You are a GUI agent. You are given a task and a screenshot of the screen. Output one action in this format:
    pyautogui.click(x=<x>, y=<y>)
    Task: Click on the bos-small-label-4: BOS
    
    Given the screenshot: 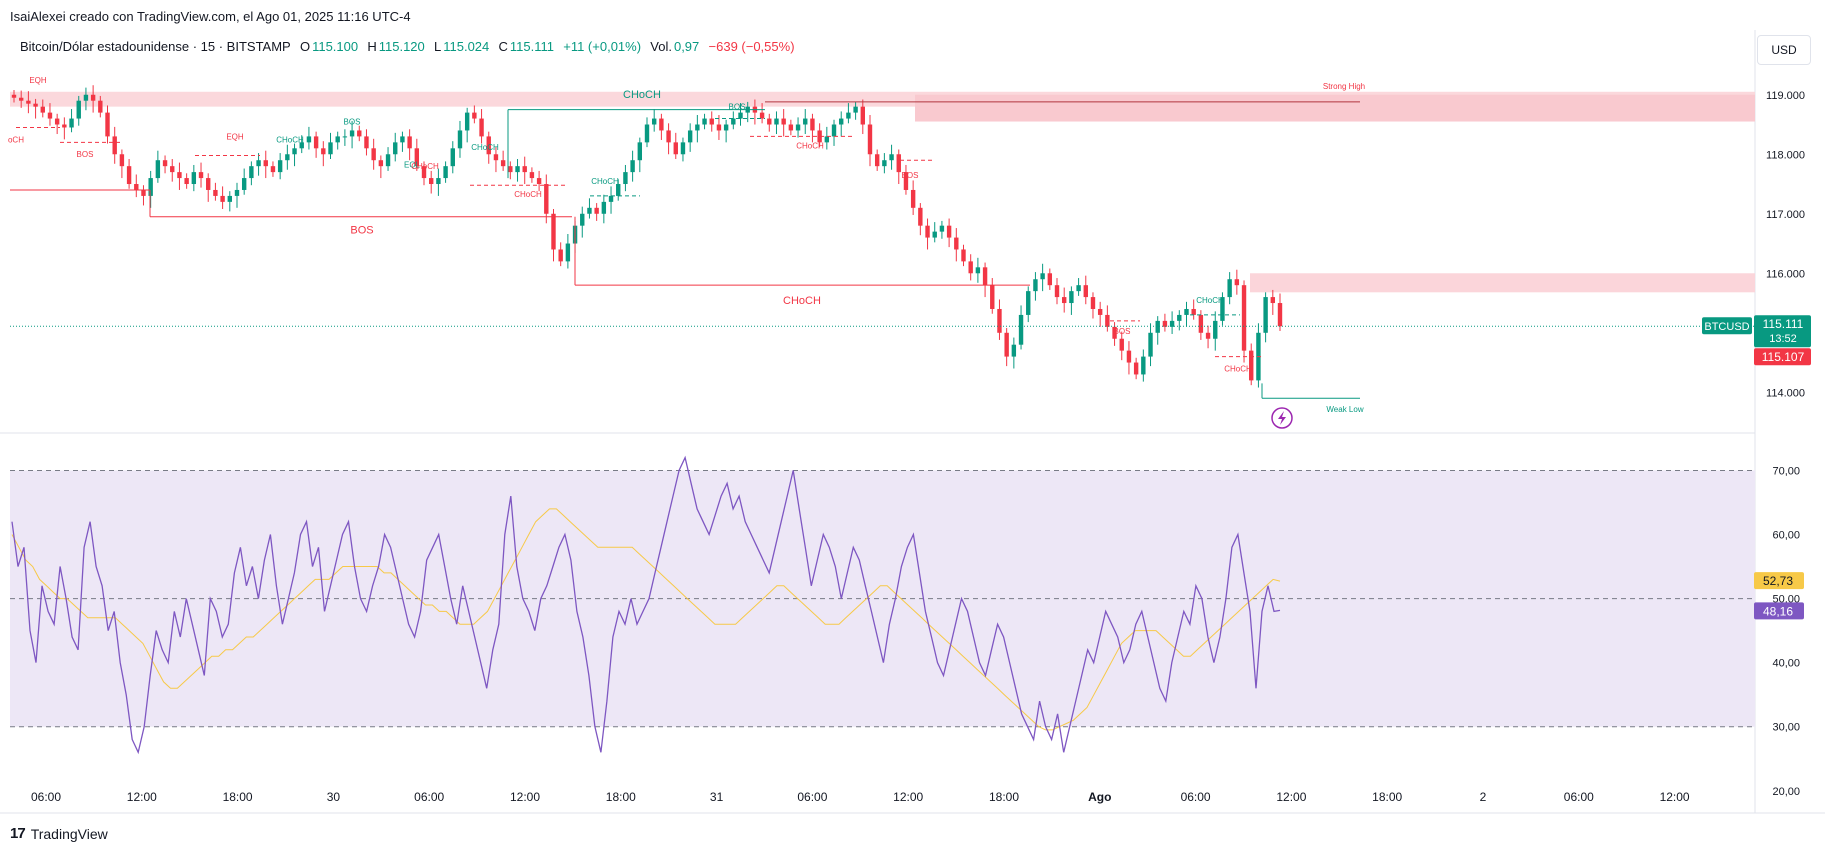 What is the action you would take?
    pyautogui.click(x=910, y=175)
    